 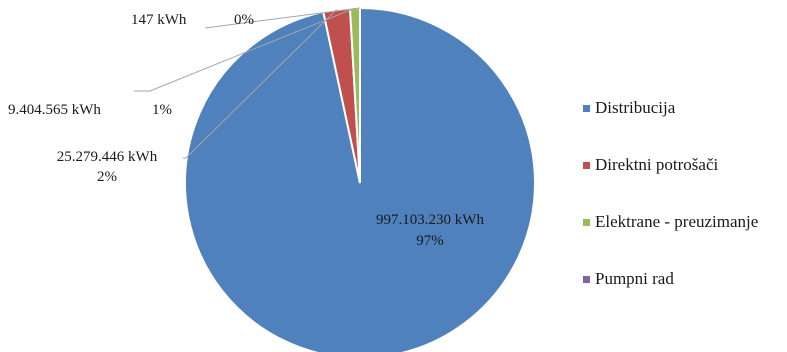 What do you see at coordinates (634, 278) in the screenshot?
I see `legend-label: Pumpni rad` at bounding box center [634, 278].